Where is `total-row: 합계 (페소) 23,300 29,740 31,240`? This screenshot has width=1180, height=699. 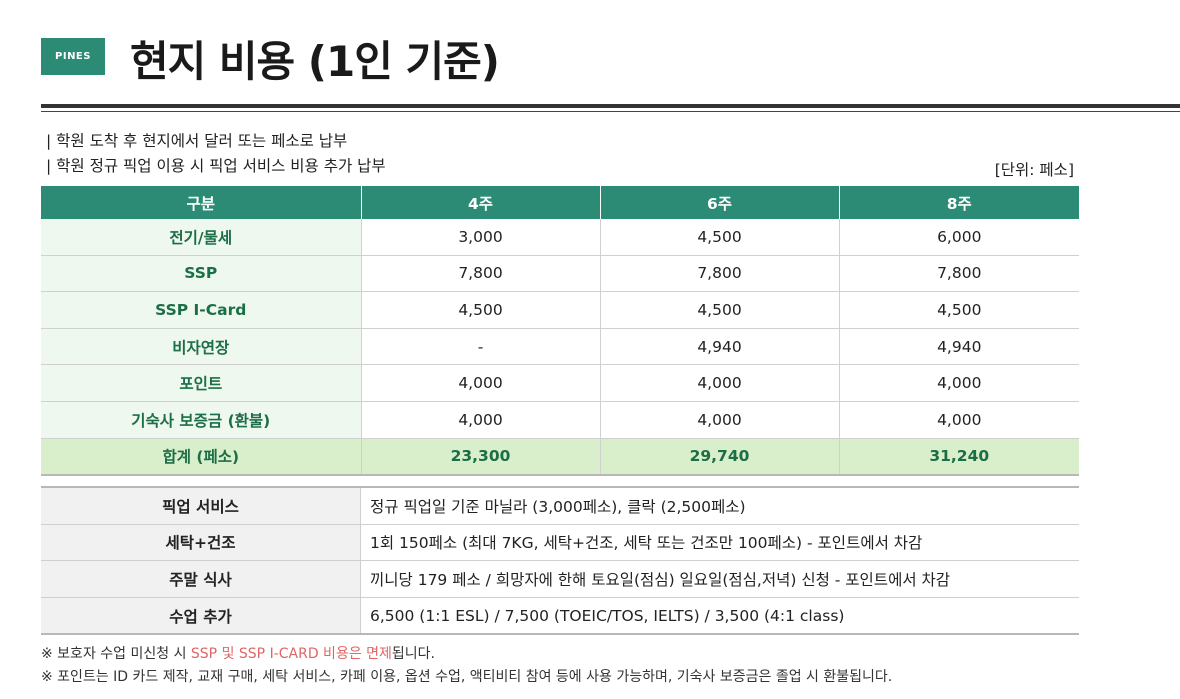 total-row: 합계 (페소) 23,300 29,740 31,240 is located at coordinates (560, 457).